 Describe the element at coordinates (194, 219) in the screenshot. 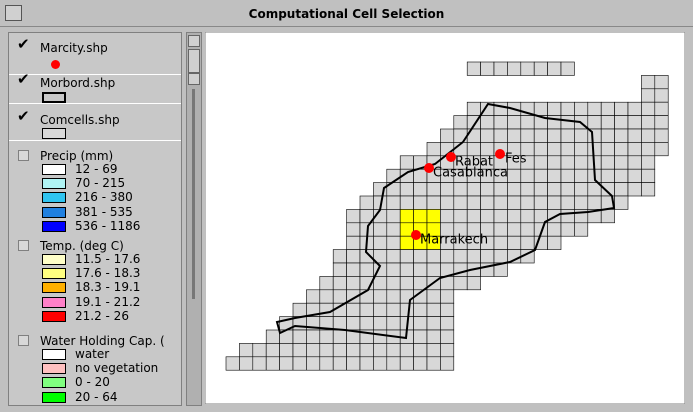

I see `scrollbar` at that location.